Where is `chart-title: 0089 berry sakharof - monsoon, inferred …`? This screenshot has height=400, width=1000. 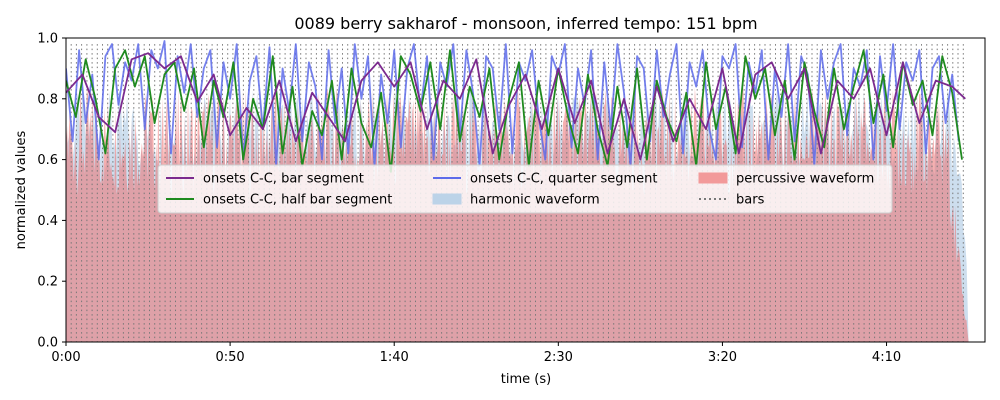 chart-title: 0089 berry sakharof - monsoon, inferred … is located at coordinates (525, 23).